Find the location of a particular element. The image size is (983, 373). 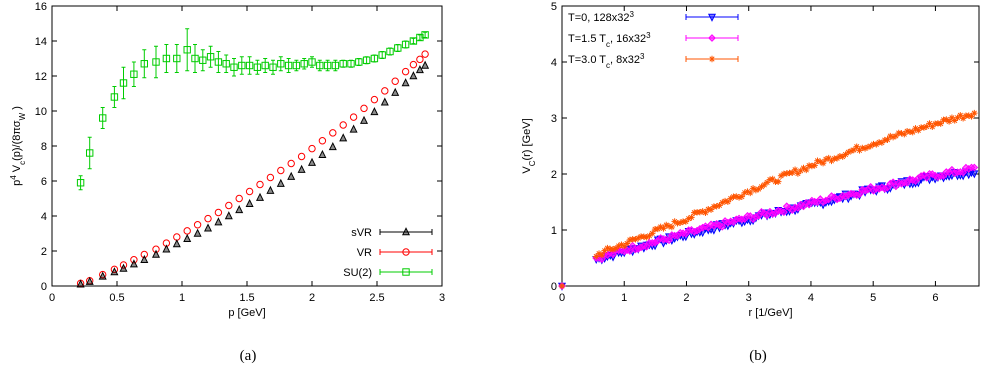

x-tick-label: 0 is located at coordinates (562, 298).